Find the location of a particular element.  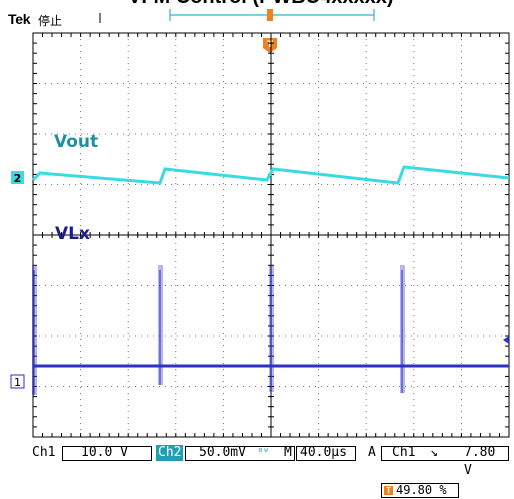

record-length-bar is located at coordinates (272, 15).